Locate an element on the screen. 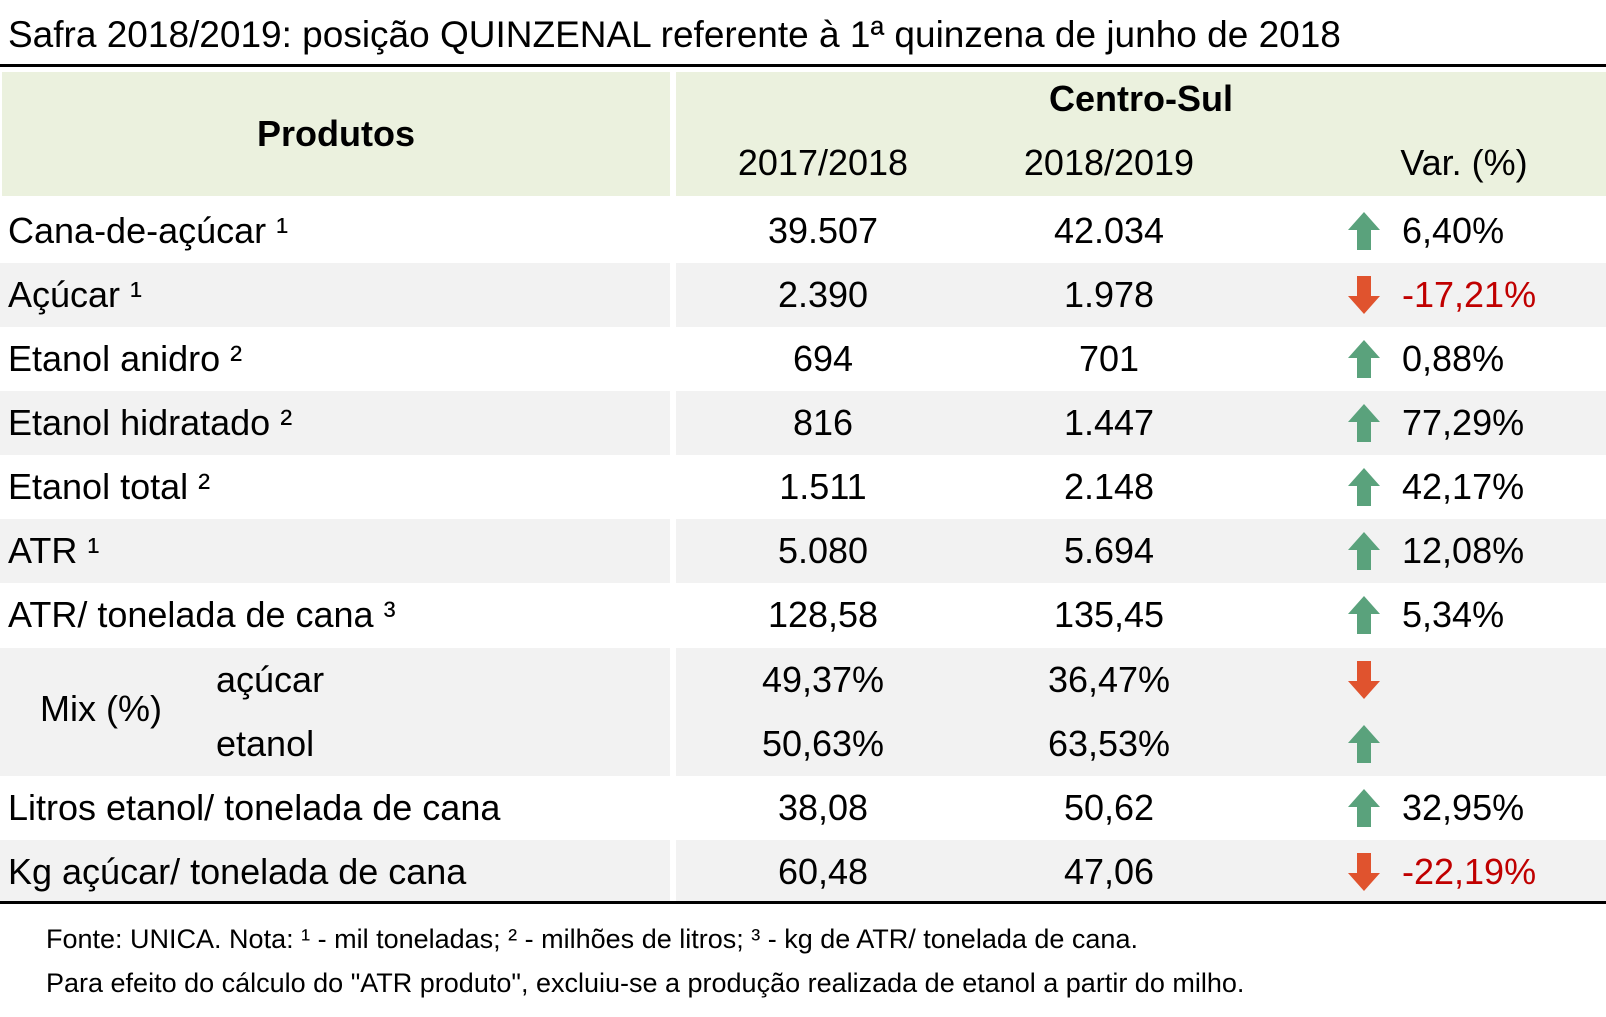  row-variation: -22,19% is located at coordinates (1469, 871).